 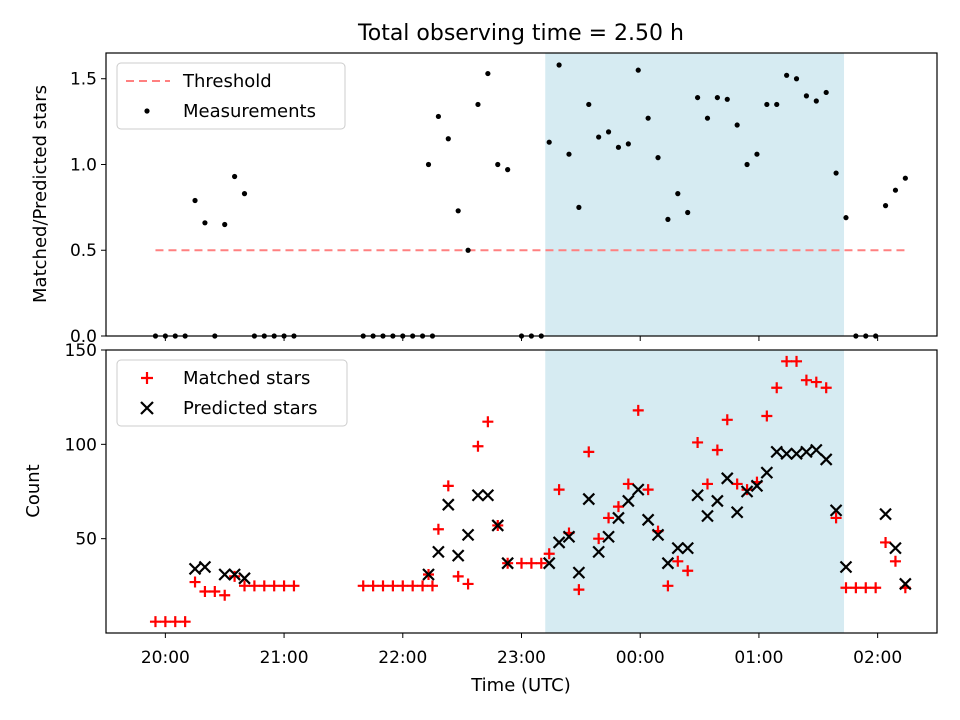 What do you see at coordinates (758, 658) in the screenshot?
I see `bottom-xtick-label: 01:00` at bounding box center [758, 658].